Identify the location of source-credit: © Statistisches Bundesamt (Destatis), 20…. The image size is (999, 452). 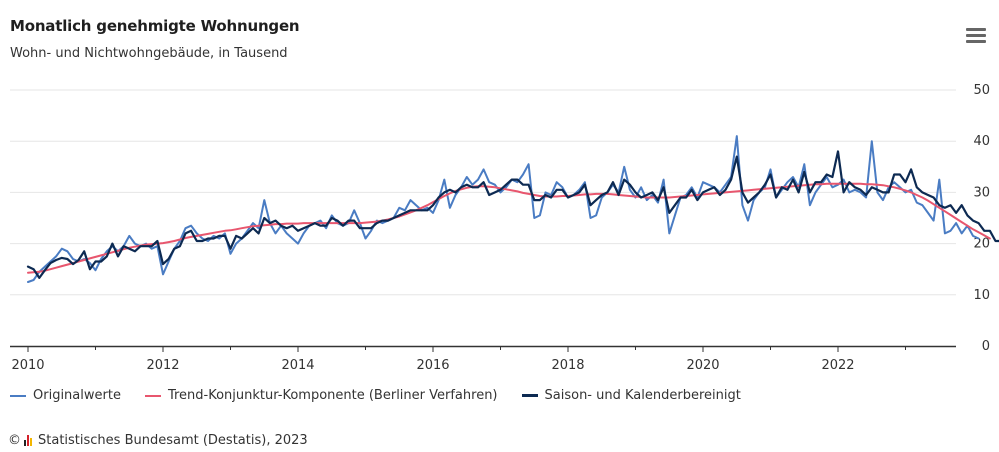
(158, 440).